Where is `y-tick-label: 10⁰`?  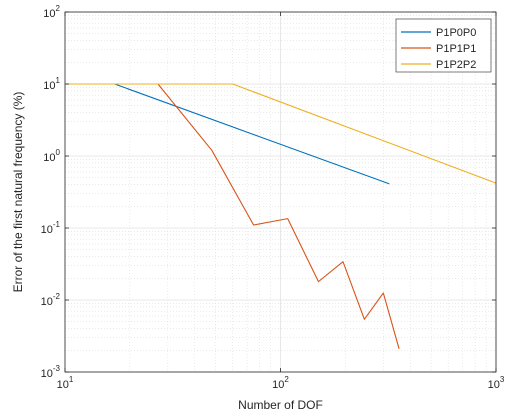
y-tick-label: 10⁰ is located at coordinates (51, 156).